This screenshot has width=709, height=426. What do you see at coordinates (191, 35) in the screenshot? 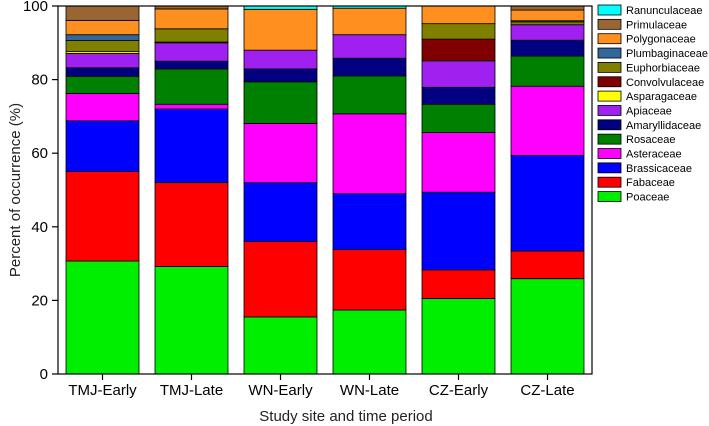
I see `bar-segment-euphorbiaceae-tmj-late` at bounding box center [191, 35].